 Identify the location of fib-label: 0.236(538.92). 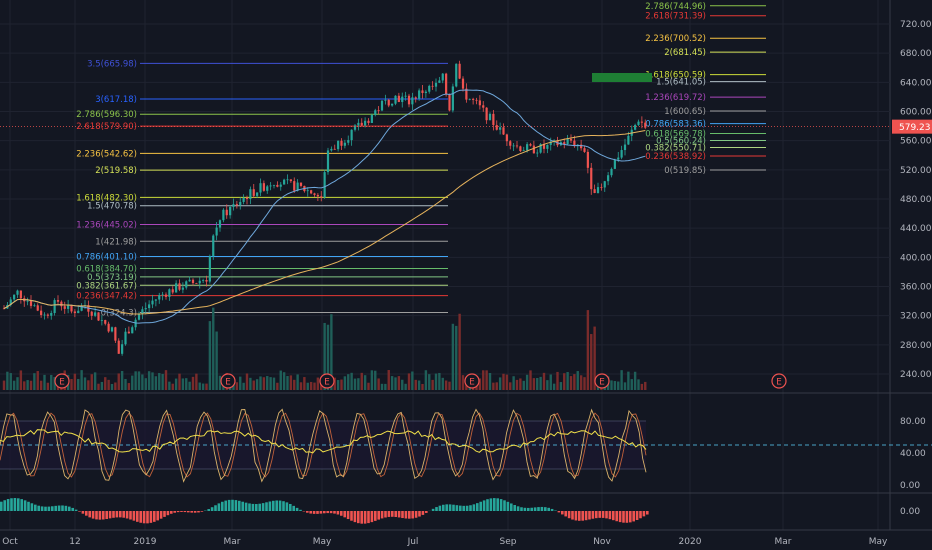
(675, 157).